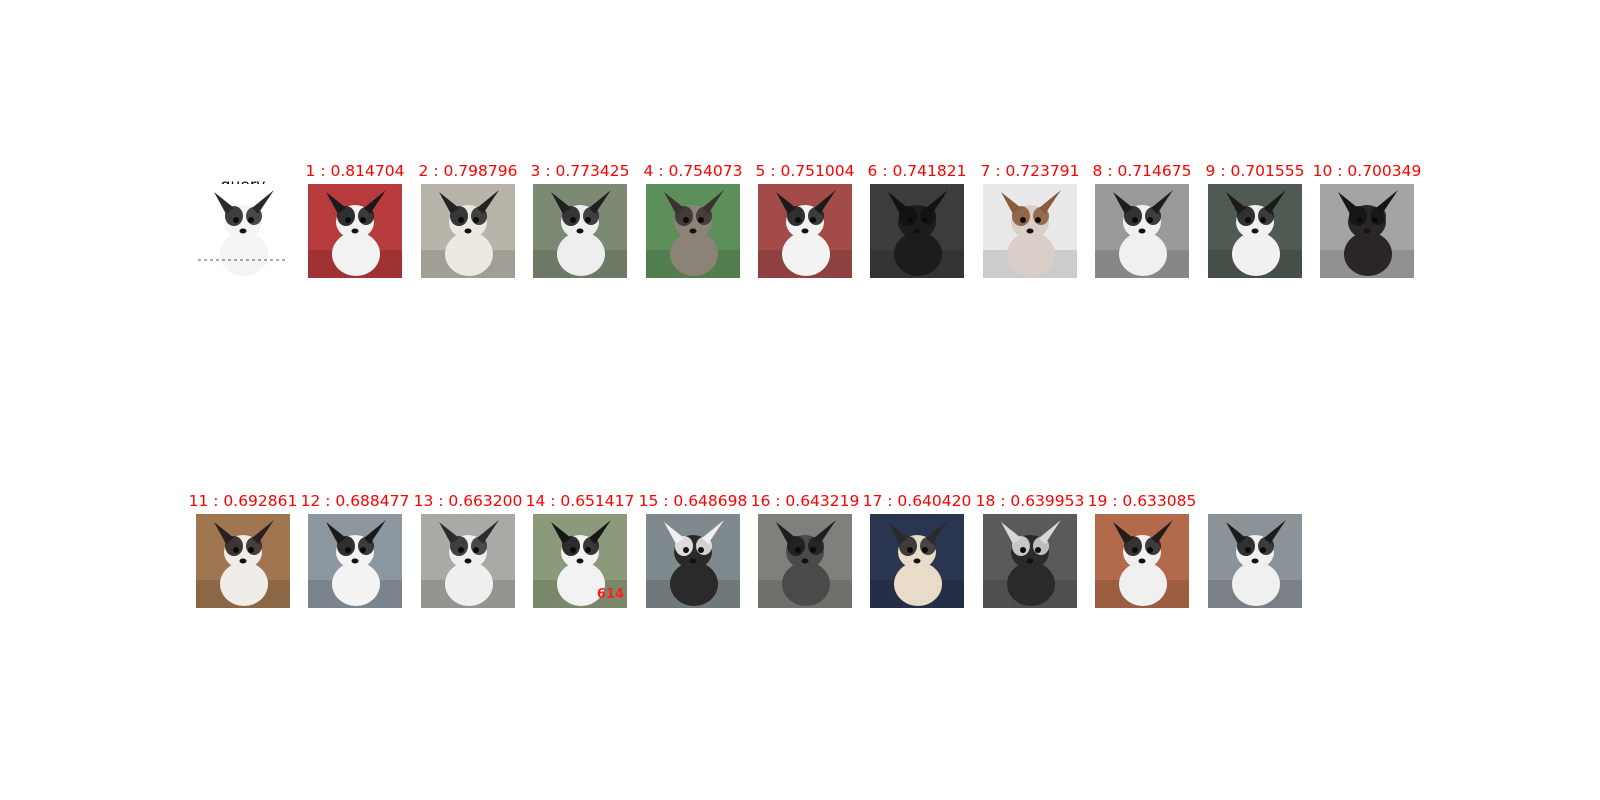 The width and height of the screenshot is (1600, 800). Describe the element at coordinates (243, 231) in the screenshot. I see `query-image` at that location.